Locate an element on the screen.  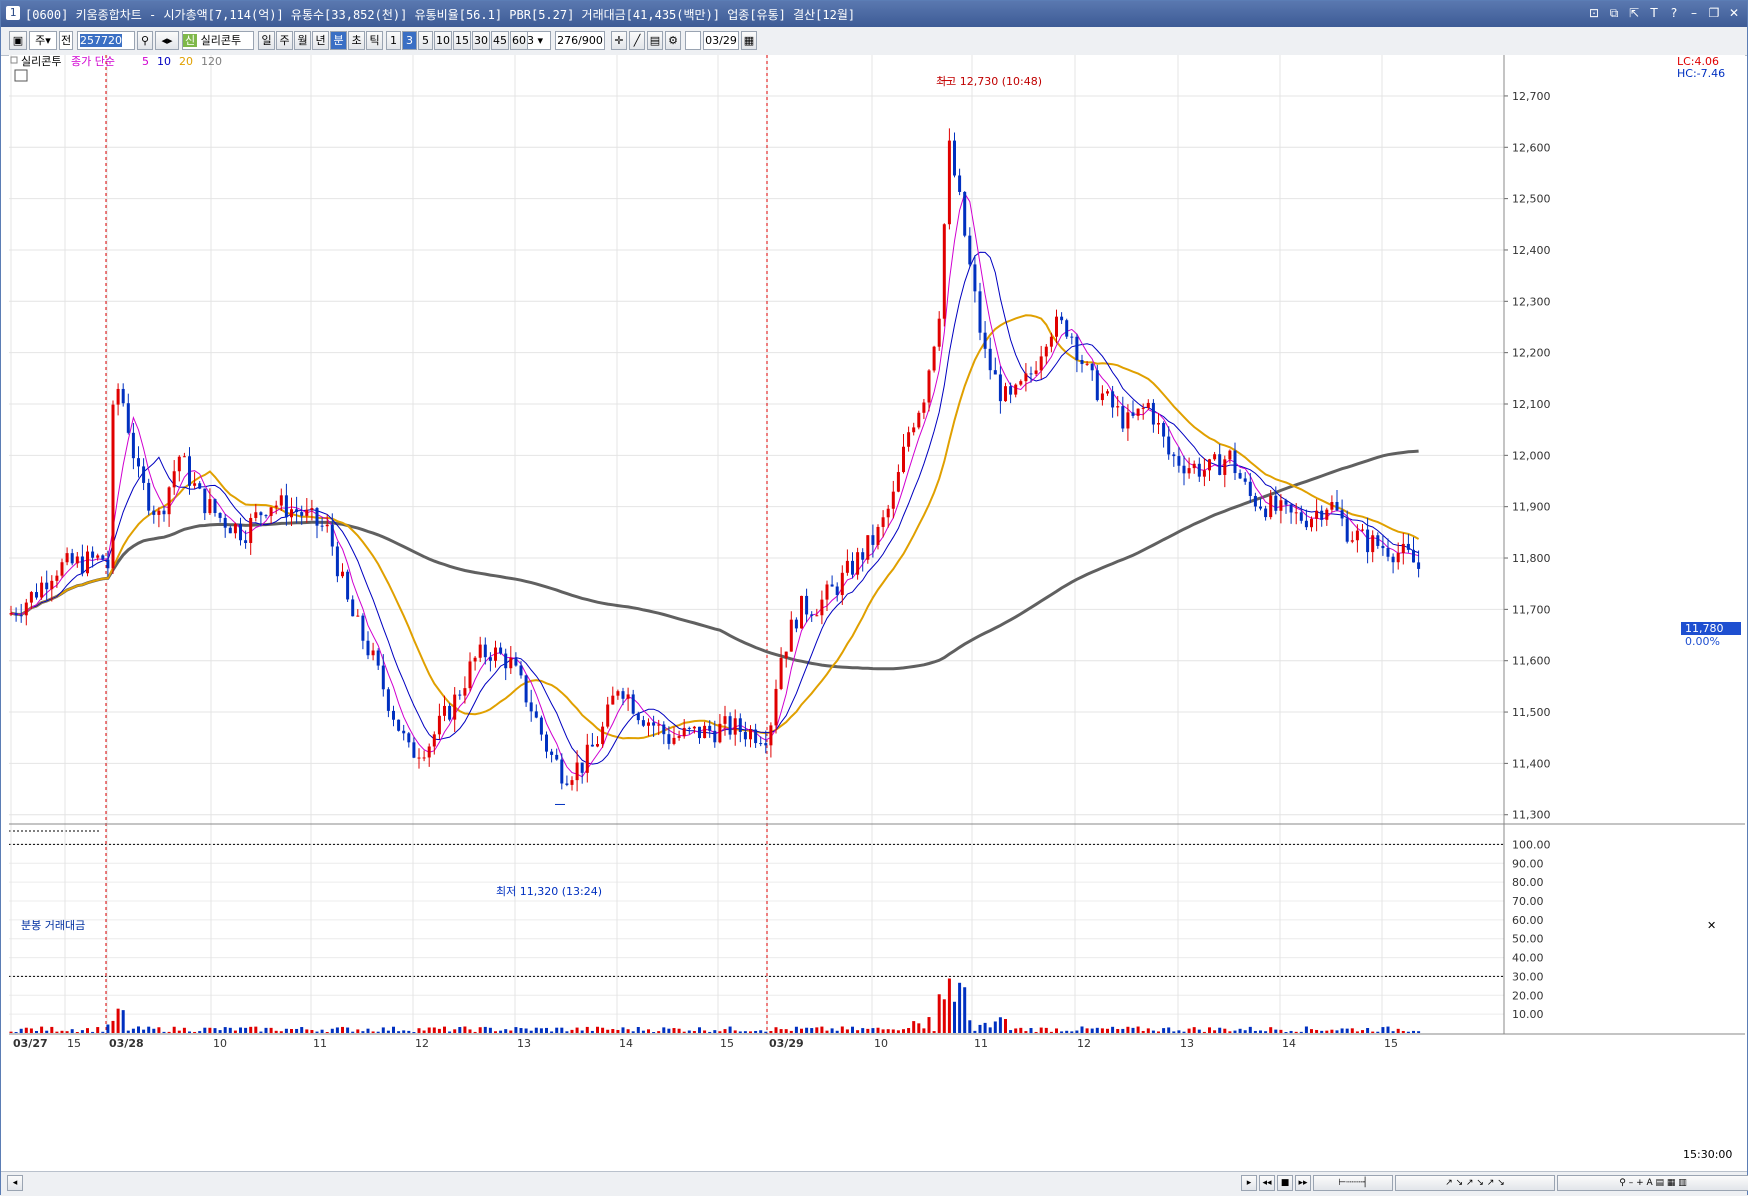
date-field: 03/29 is located at coordinates (721, 40).